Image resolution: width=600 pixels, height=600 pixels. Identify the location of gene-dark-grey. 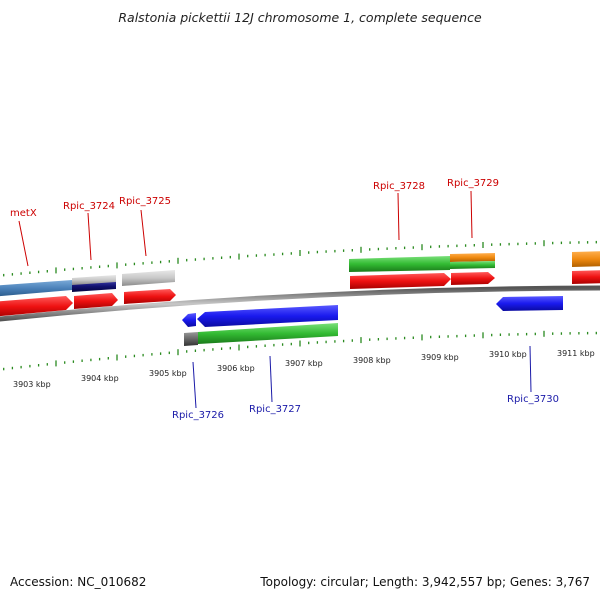
(191, 339).